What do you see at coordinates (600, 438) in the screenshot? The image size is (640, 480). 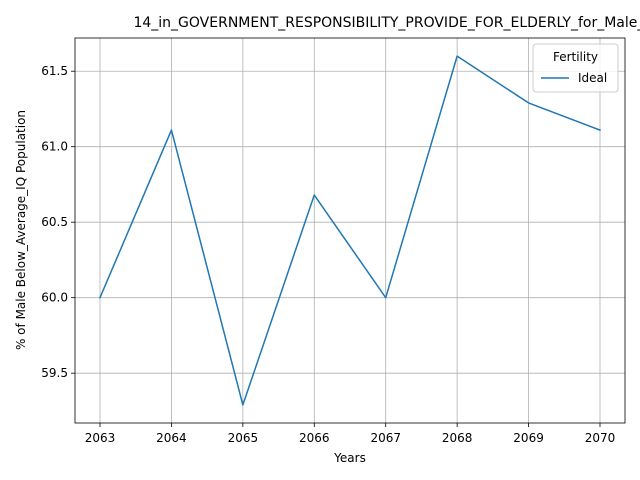 I see `x-tick-label: 2070` at bounding box center [600, 438].